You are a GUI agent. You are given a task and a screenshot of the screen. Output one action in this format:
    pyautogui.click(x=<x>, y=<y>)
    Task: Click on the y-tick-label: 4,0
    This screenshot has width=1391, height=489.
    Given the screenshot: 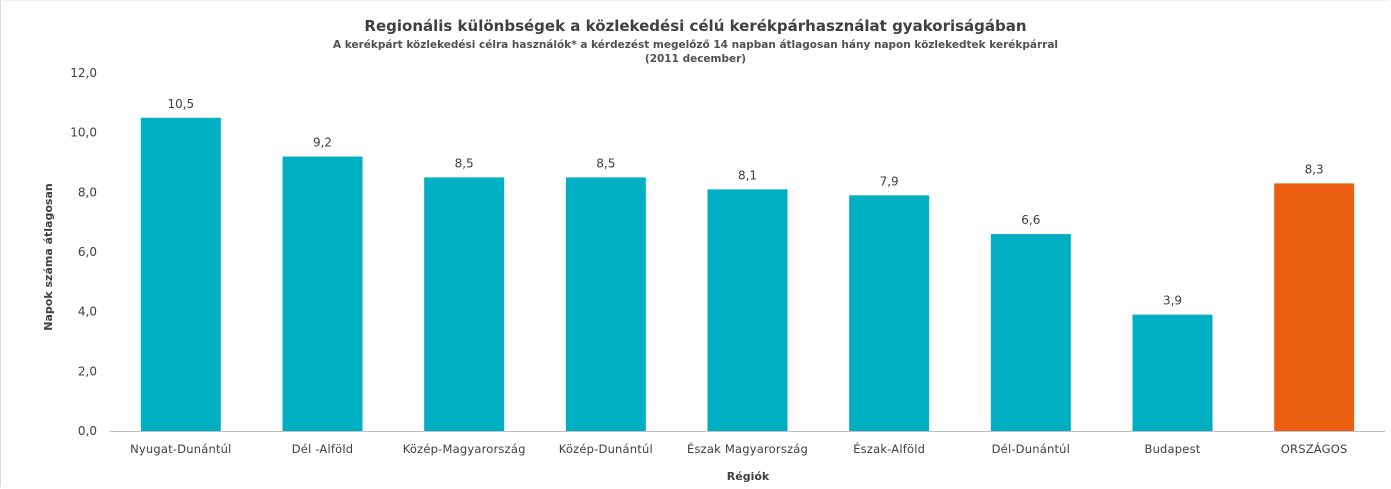 What is the action you would take?
    pyautogui.click(x=87, y=312)
    